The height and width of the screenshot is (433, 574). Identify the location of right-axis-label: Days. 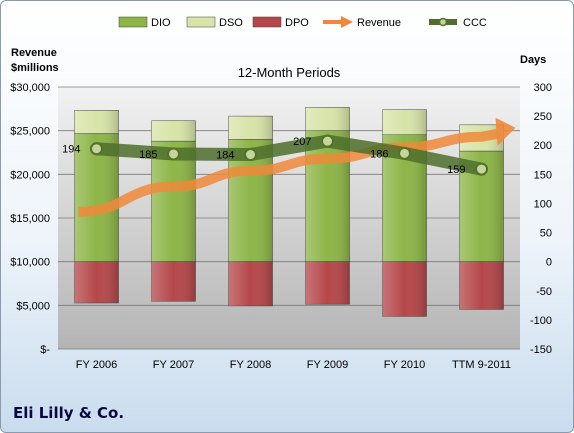
(533, 60).